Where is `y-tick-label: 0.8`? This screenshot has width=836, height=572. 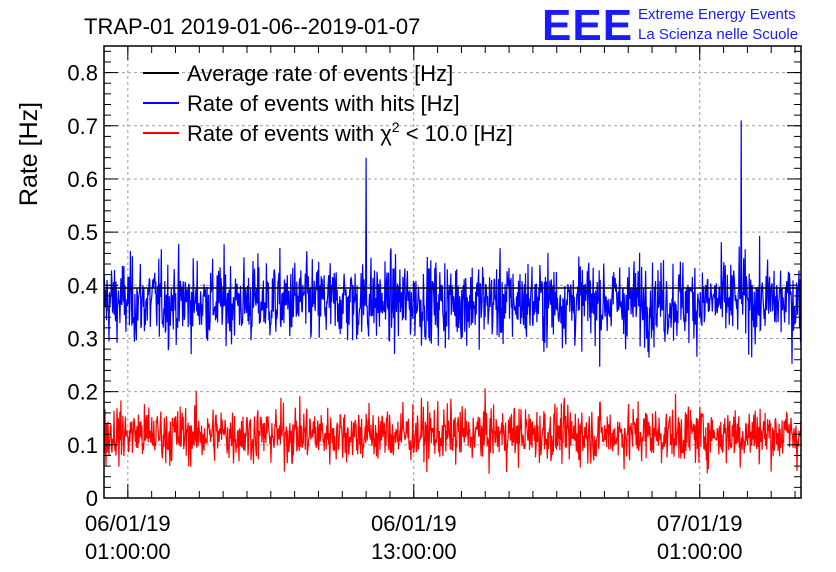
y-tick-label: 0.8 is located at coordinates (82, 73).